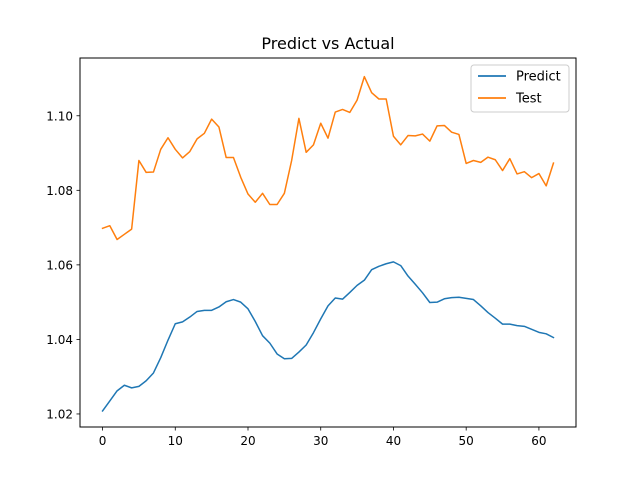 The width and height of the screenshot is (640, 480). Describe the element at coordinates (466, 441) in the screenshot. I see `x-tick-label: 50` at that location.